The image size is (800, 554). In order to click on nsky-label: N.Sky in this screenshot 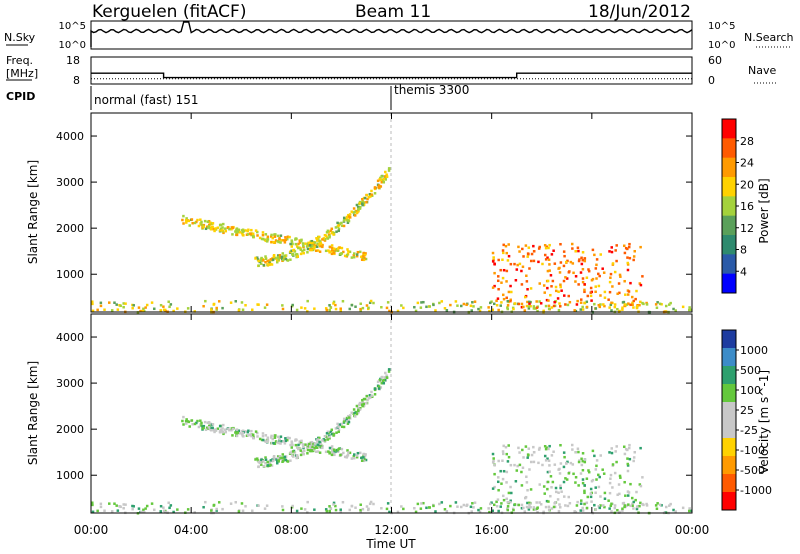, I will do `click(20, 37)`.